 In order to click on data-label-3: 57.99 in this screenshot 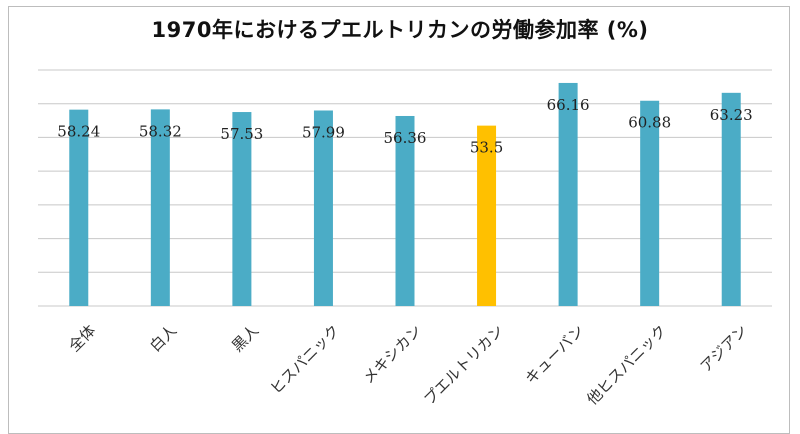, I will do `click(323, 132)`.